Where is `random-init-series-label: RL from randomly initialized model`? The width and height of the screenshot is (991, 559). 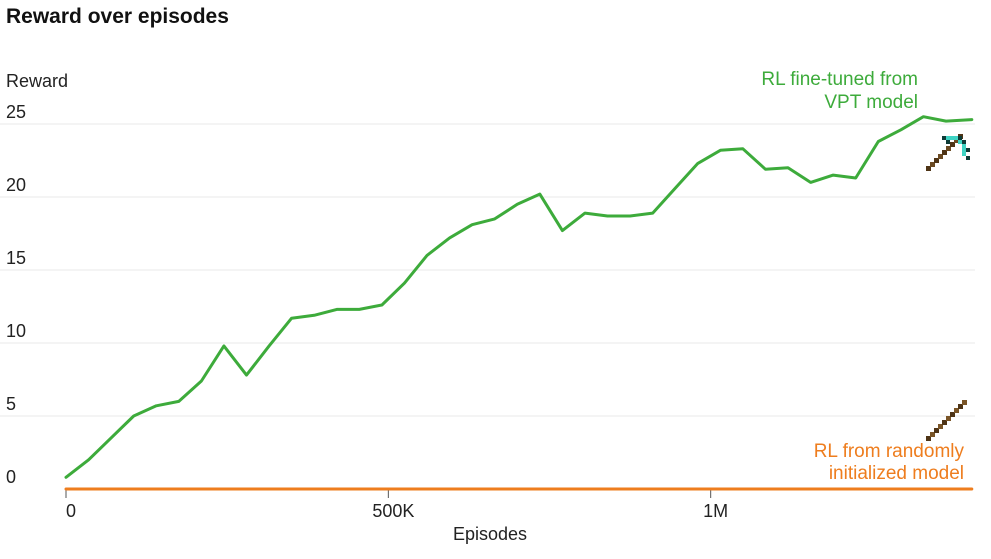
random-init-series-label: RL from randomly initialized model is located at coordinates (889, 462).